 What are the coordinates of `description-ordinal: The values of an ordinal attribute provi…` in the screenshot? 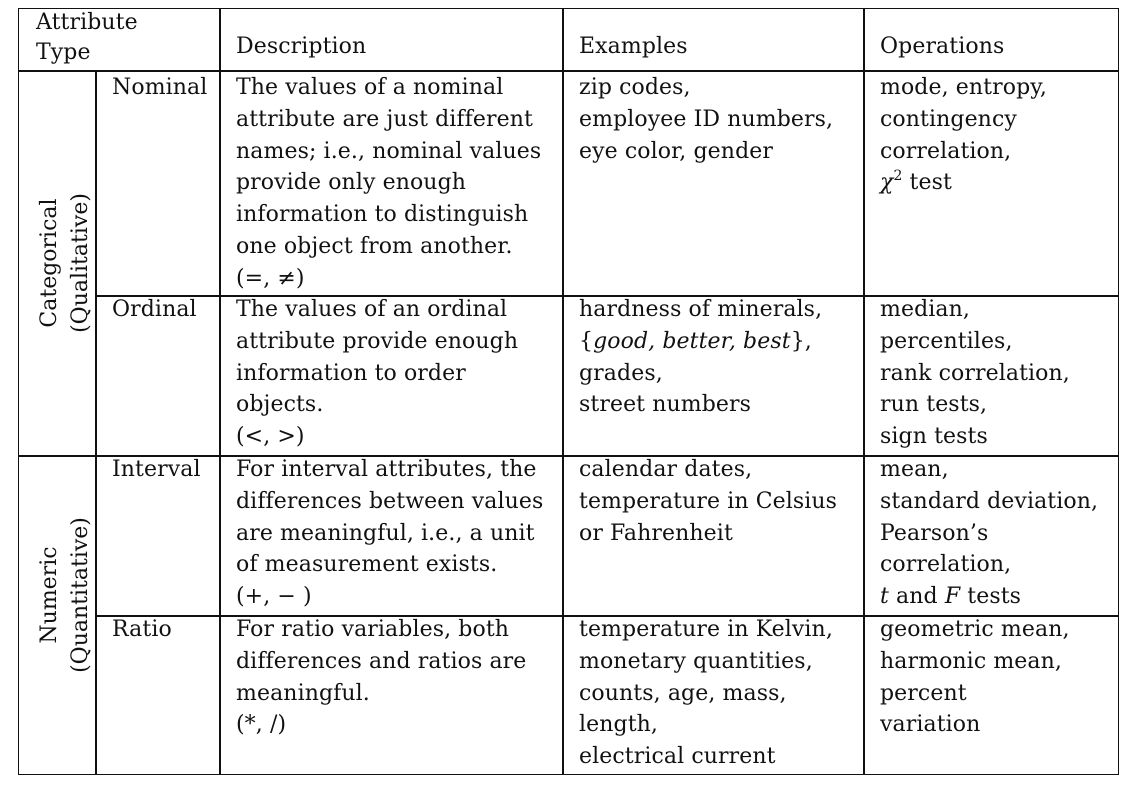 It's located at (377, 373).